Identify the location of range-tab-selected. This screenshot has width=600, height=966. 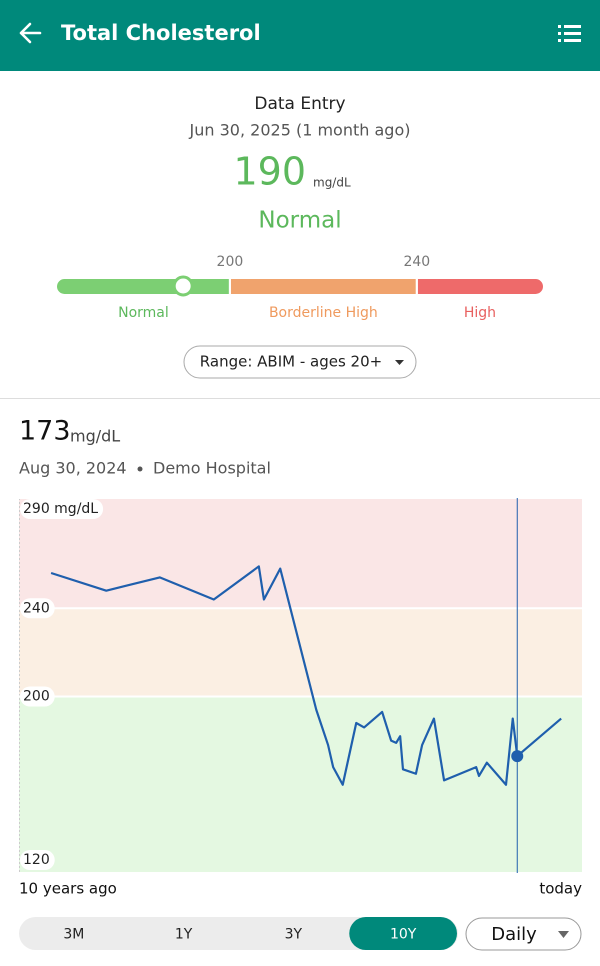
(403, 933).